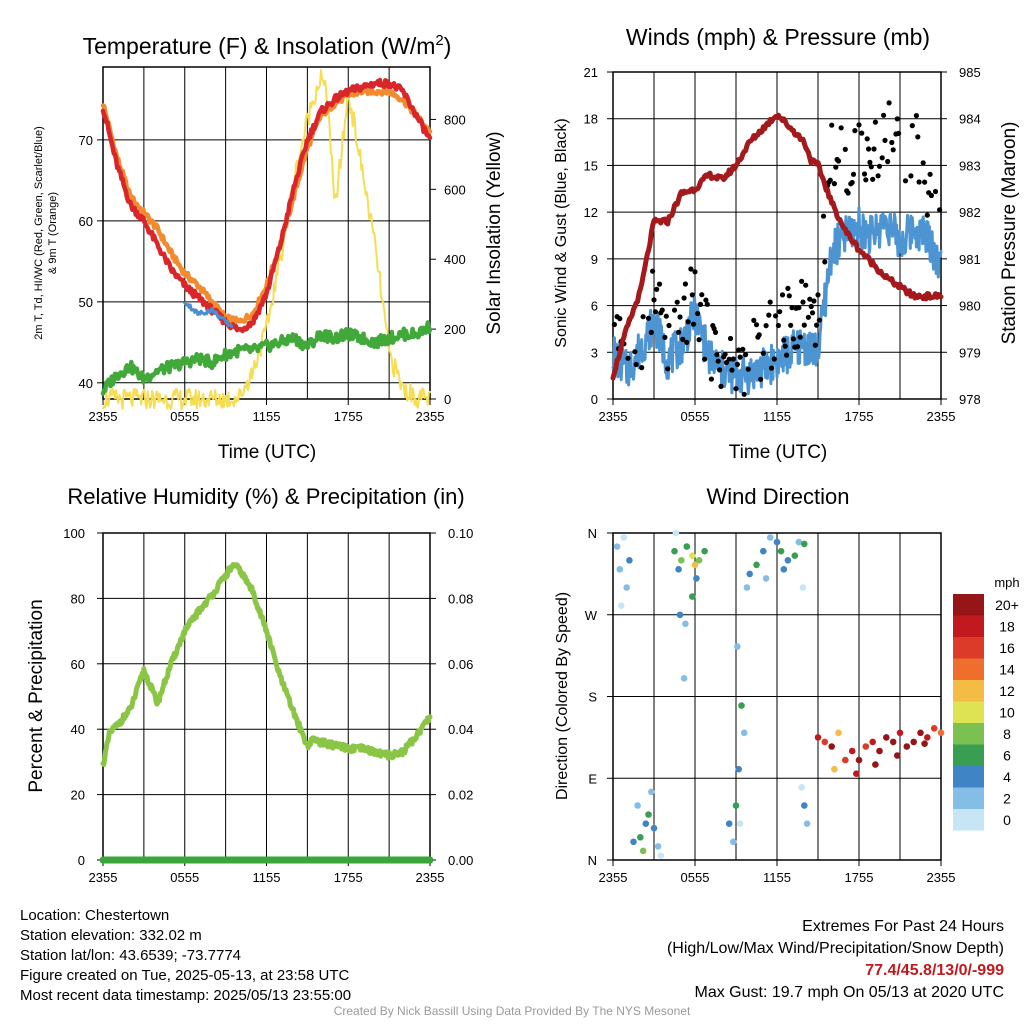  What do you see at coordinates (1007, 798) in the screenshot?
I see `legend-label: 2` at bounding box center [1007, 798].